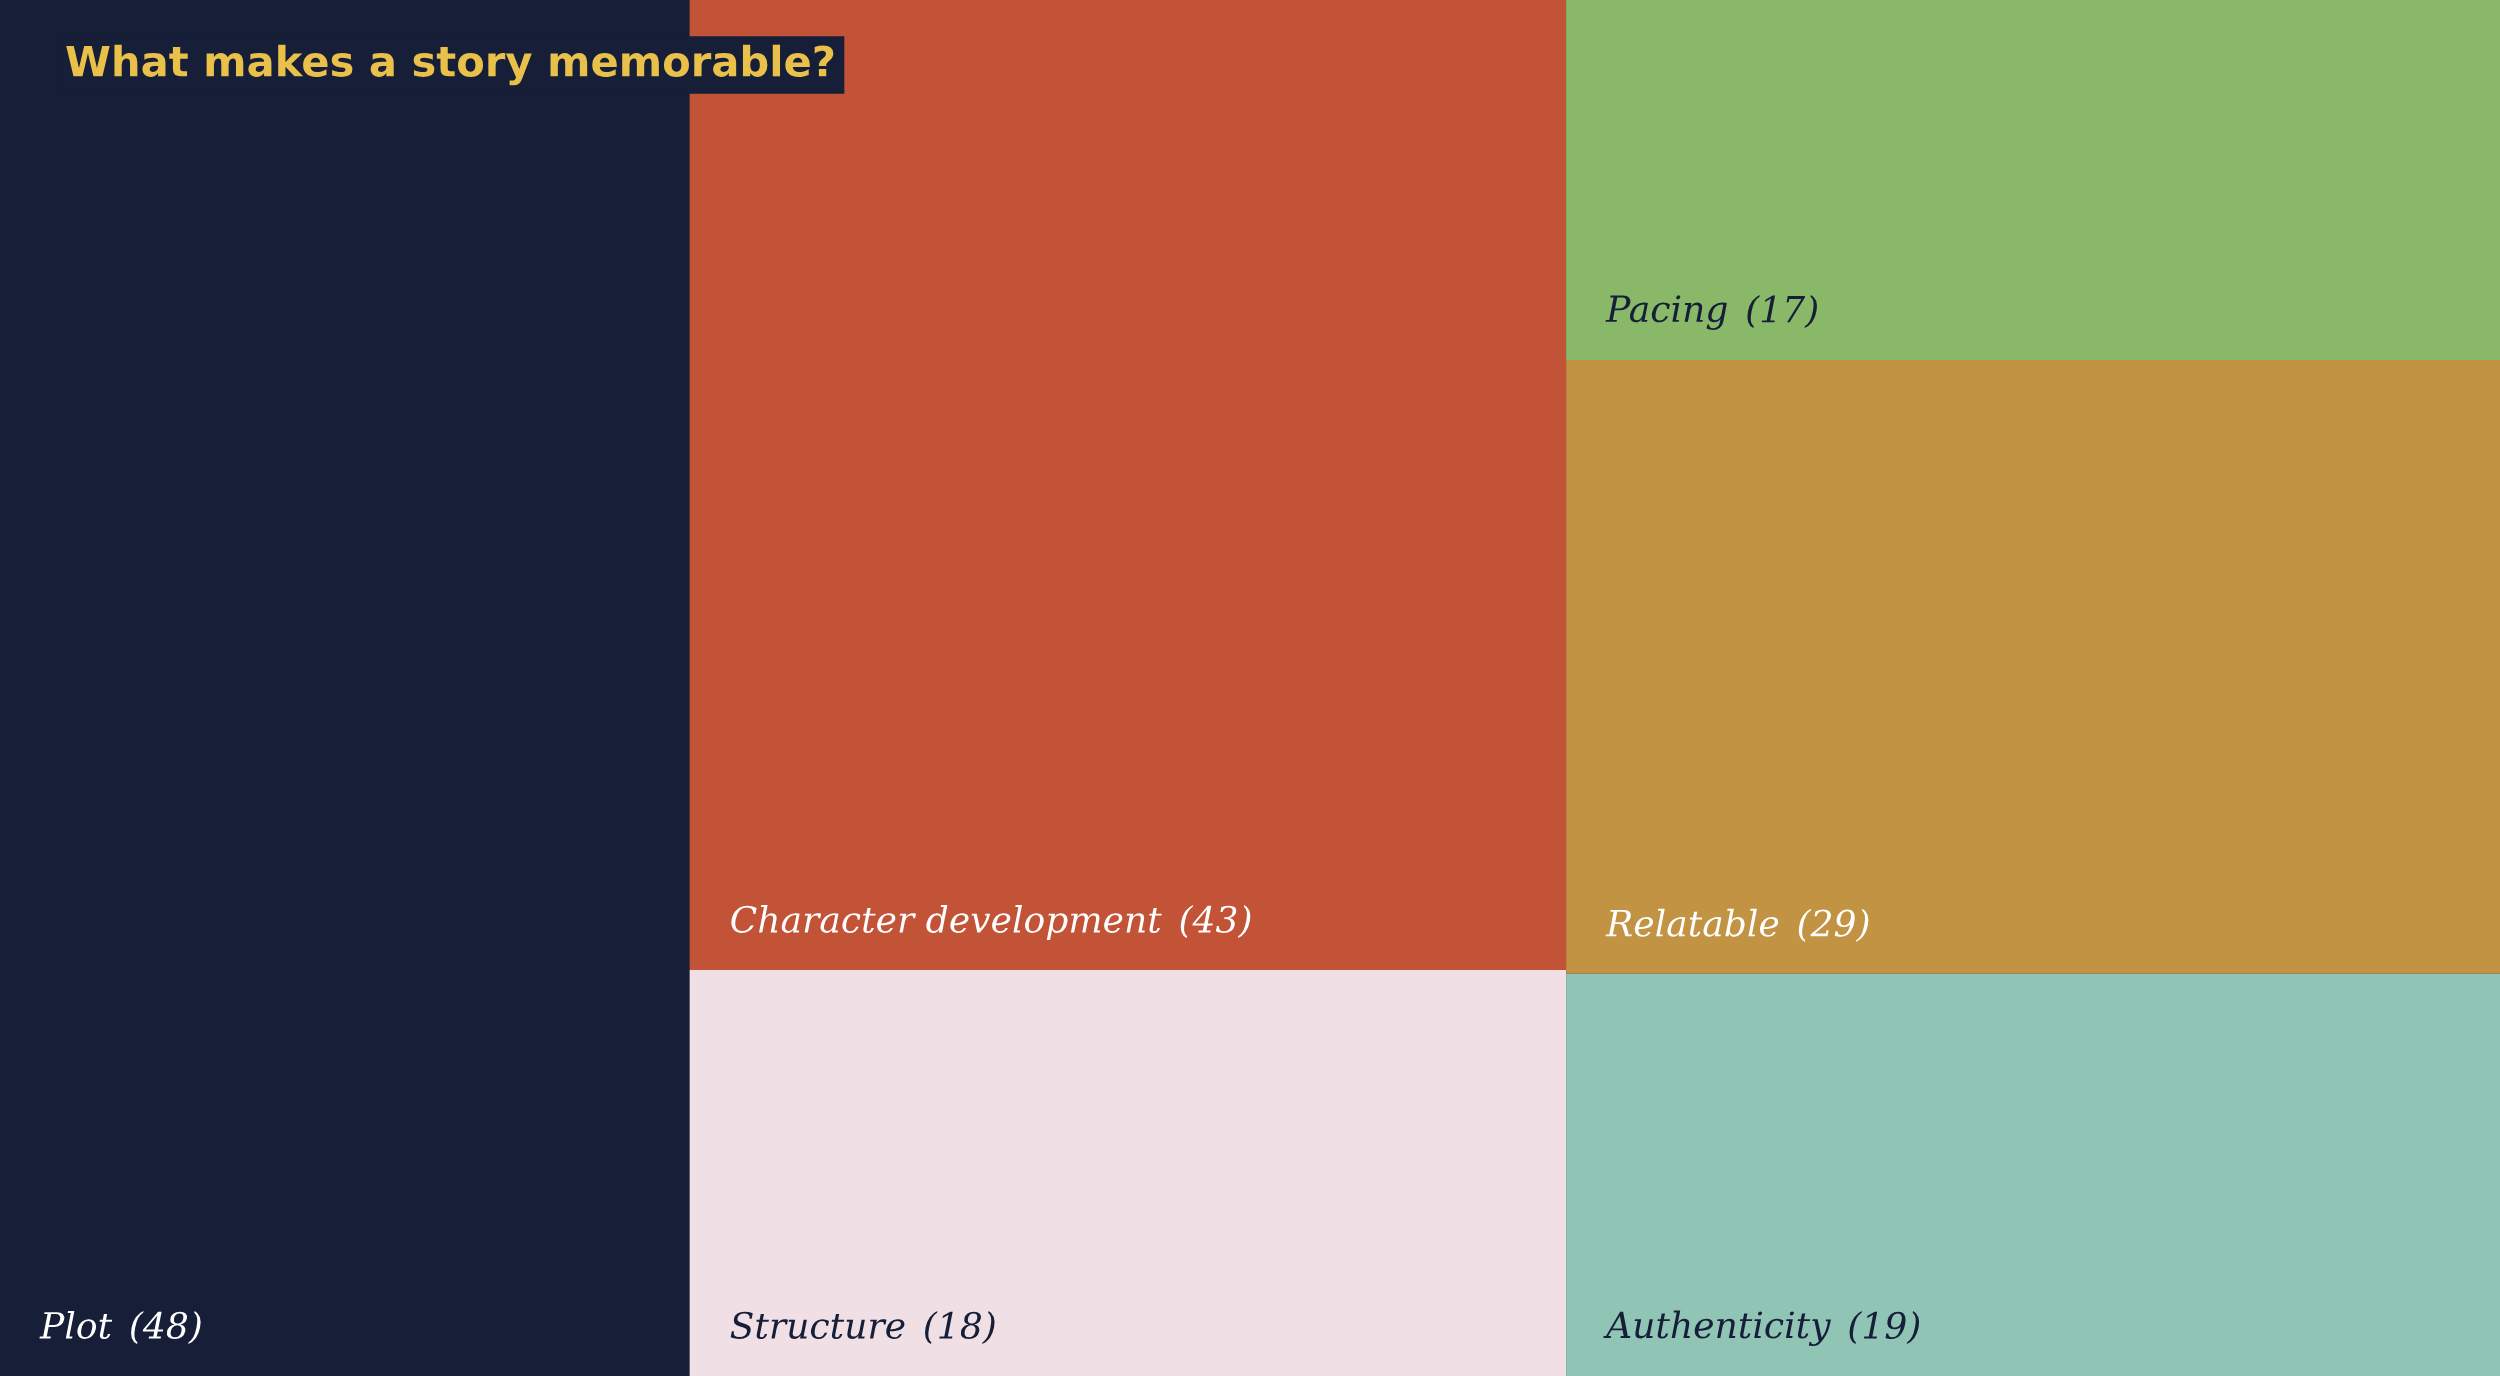  What do you see at coordinates (450, 65) in the screenshot?
I see `text: What makes a story memorable?` at bounding box center [450, 65].